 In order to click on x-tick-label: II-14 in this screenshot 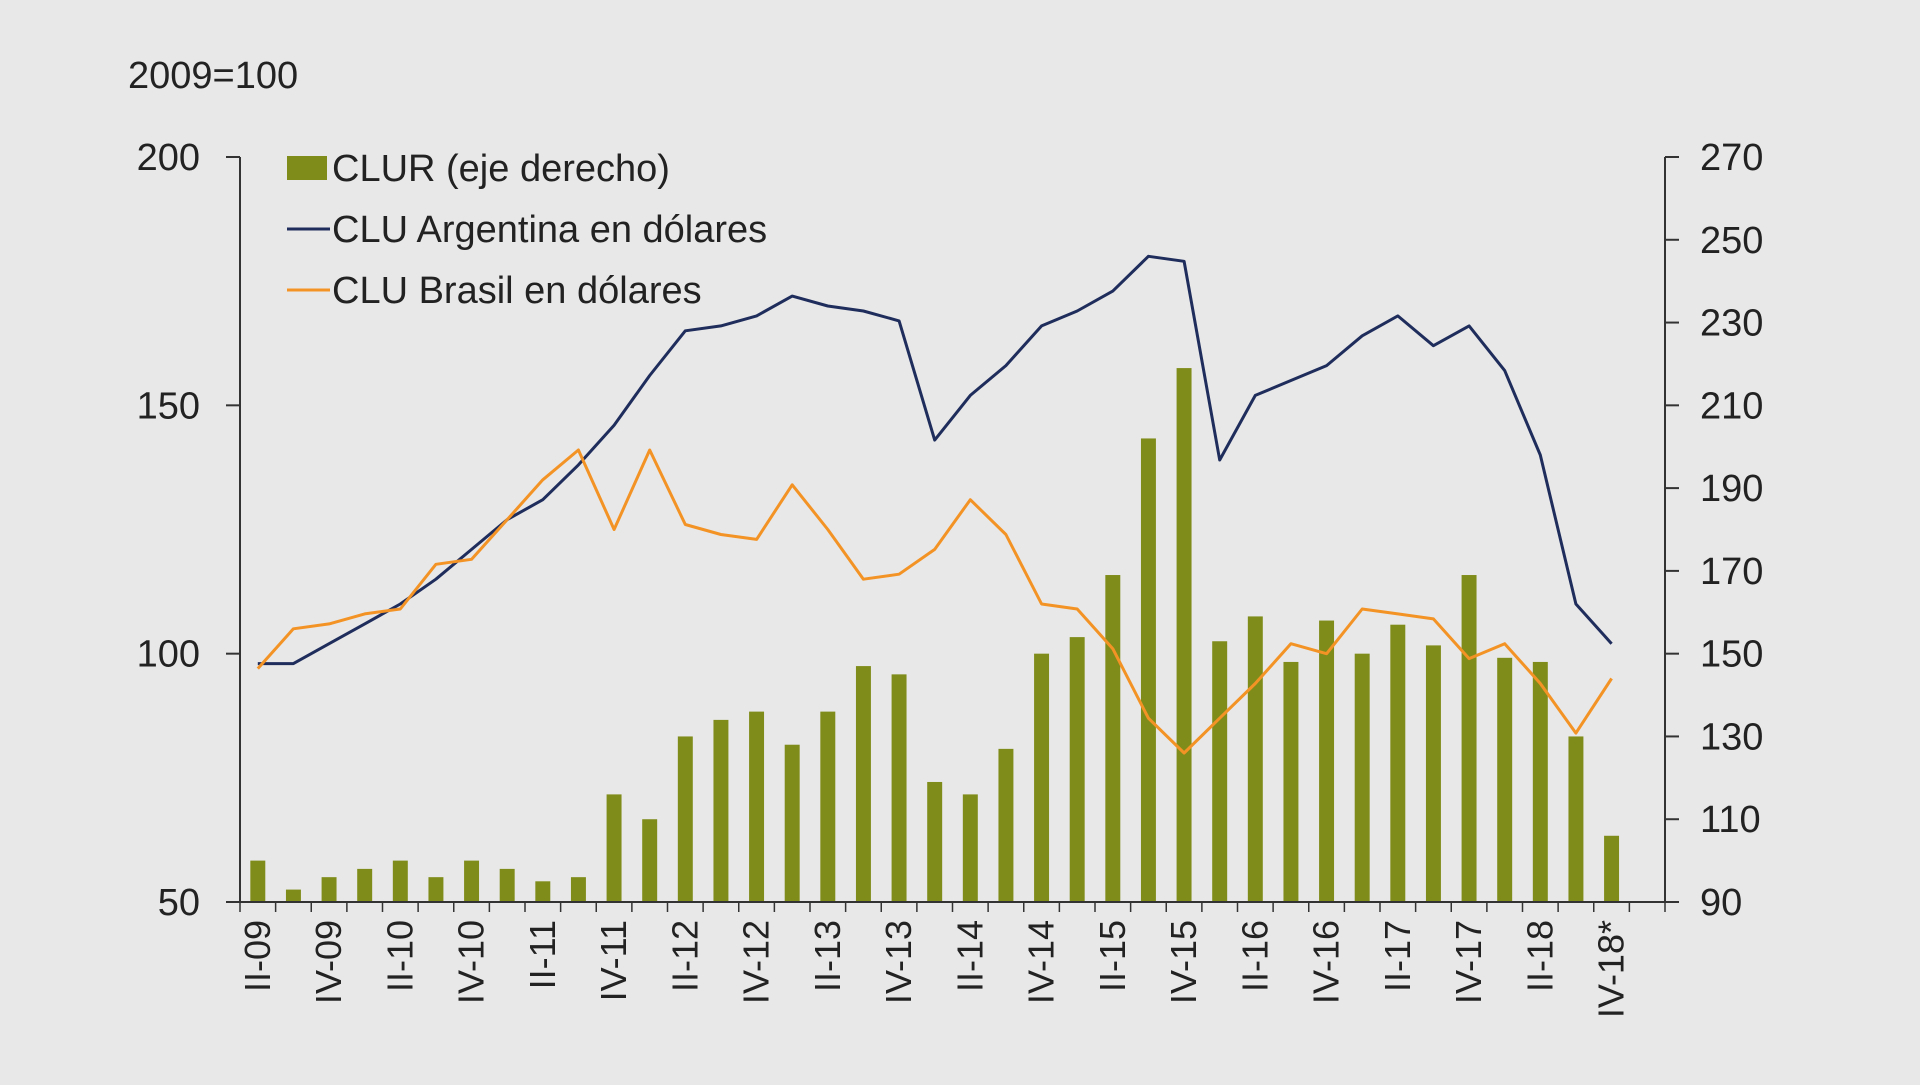, I will do `click(969, 956)`.